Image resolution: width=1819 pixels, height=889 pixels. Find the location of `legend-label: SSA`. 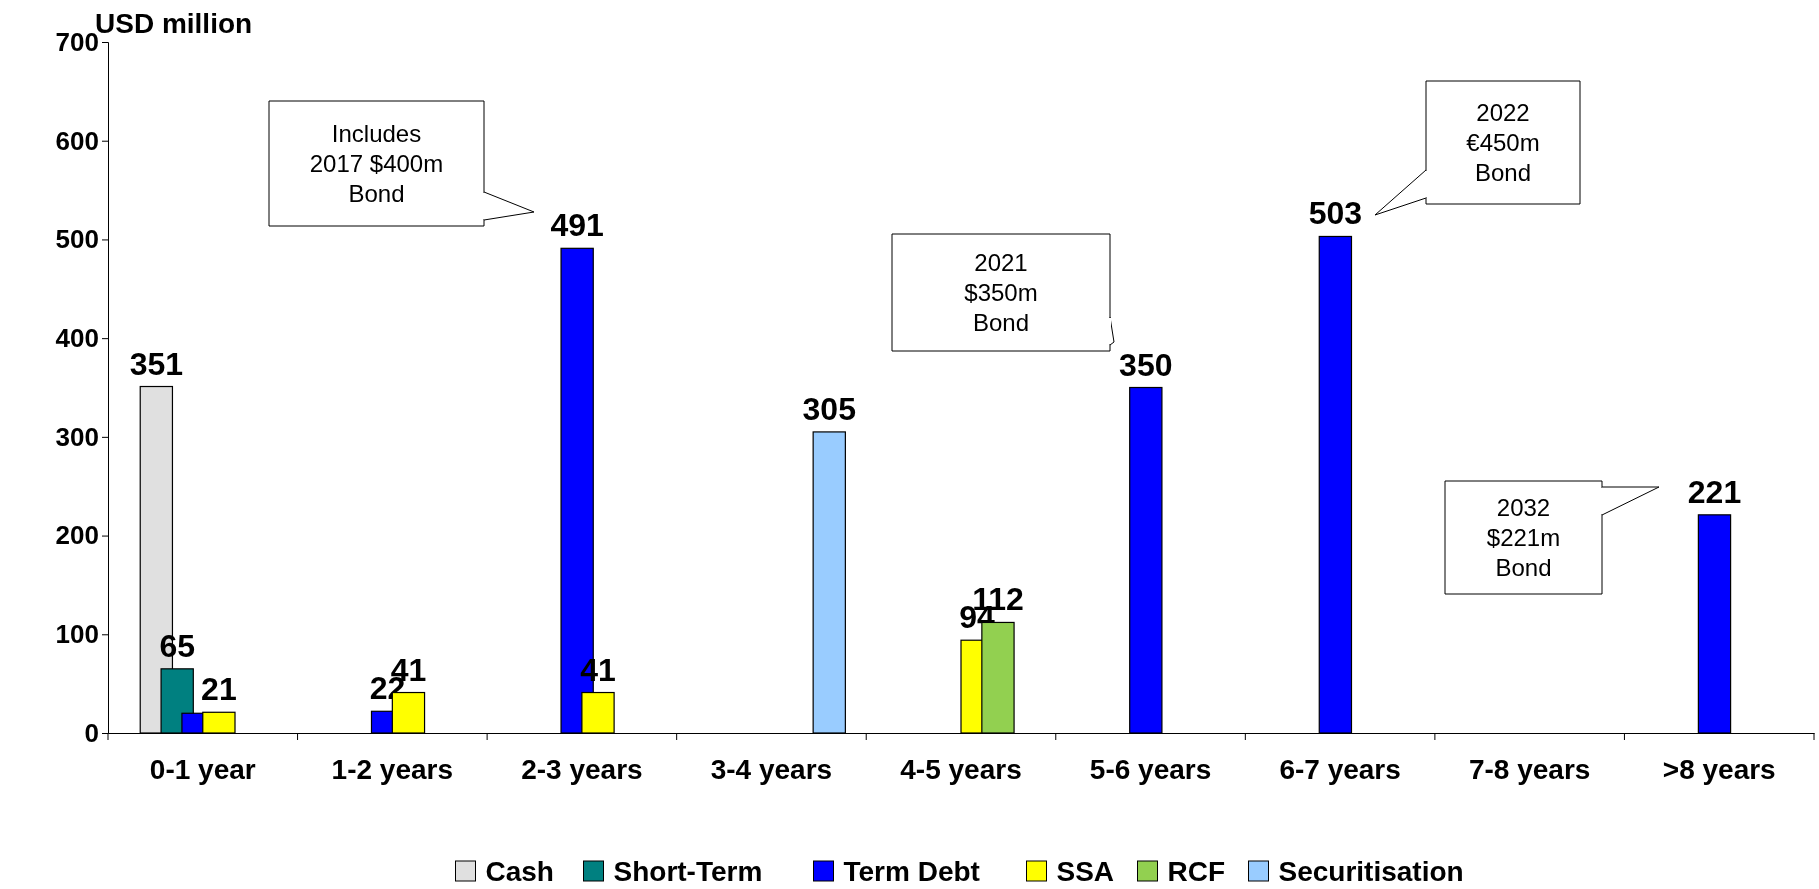

legend-label: SSA is located at coordinates (1085, 871).